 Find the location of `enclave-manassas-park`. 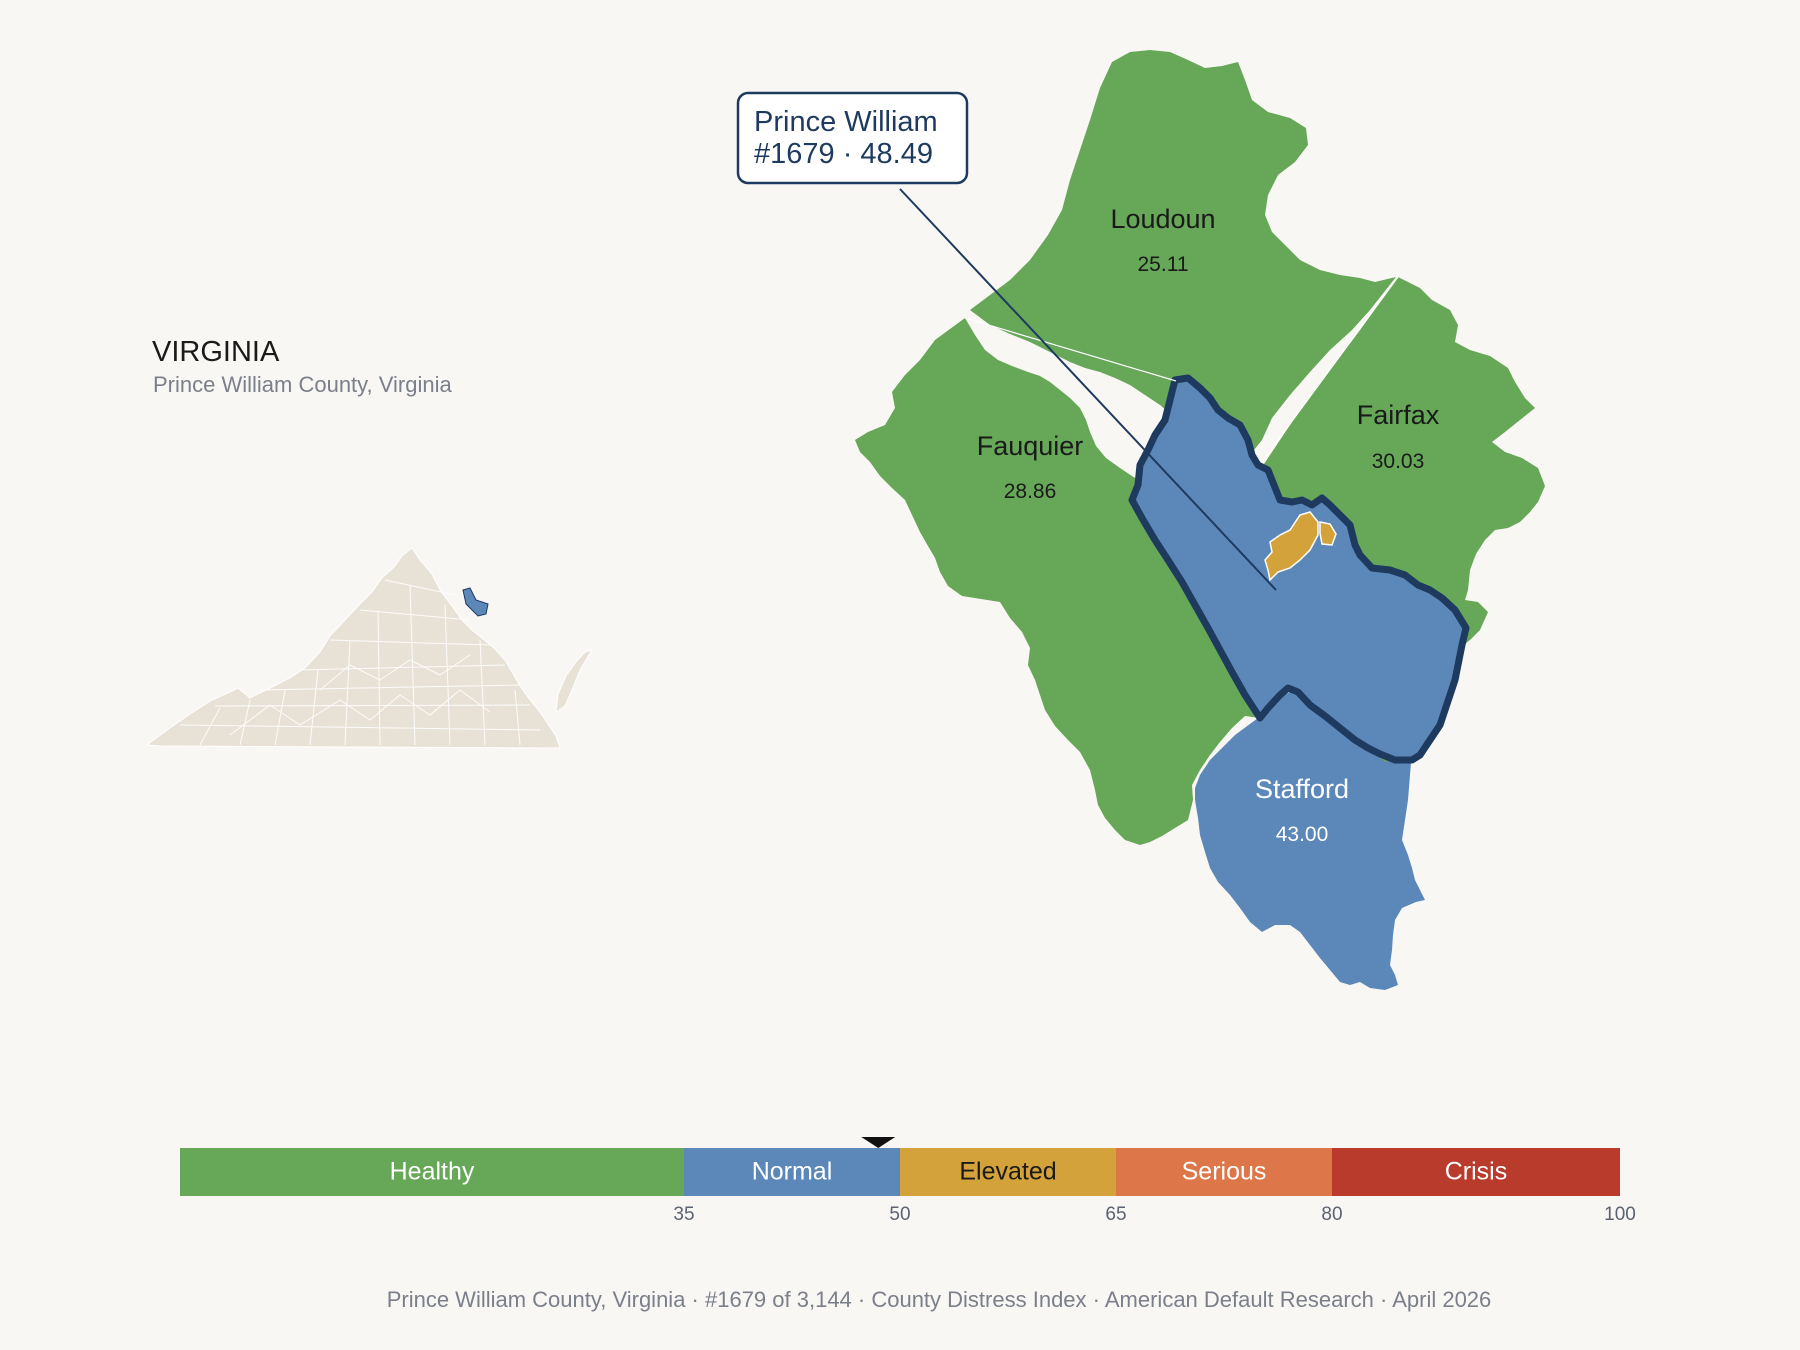

enclave-manassas-park is located at coordinates (1328, 533).